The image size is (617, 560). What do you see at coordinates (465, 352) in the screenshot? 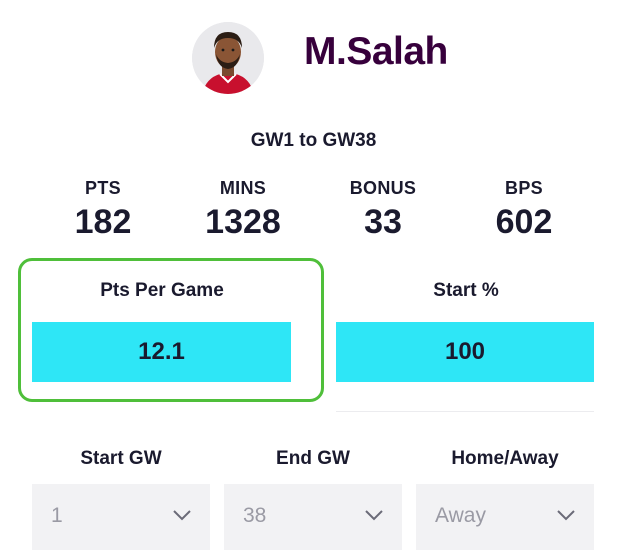
I see `metric-value-bar: 100` at bounding box center [465, 352].